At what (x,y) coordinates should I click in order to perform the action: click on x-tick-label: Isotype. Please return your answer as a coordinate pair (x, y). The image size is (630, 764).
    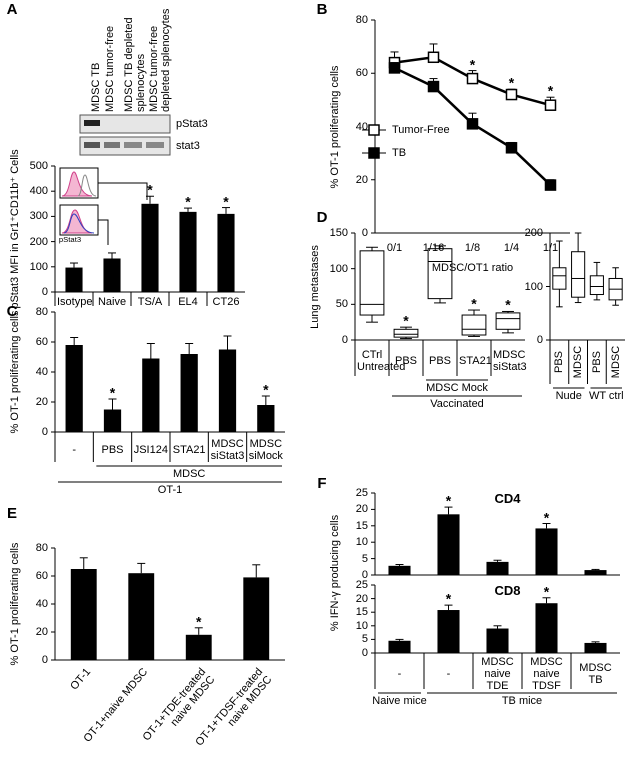
    Looking at the image, I should click on (75, 301).